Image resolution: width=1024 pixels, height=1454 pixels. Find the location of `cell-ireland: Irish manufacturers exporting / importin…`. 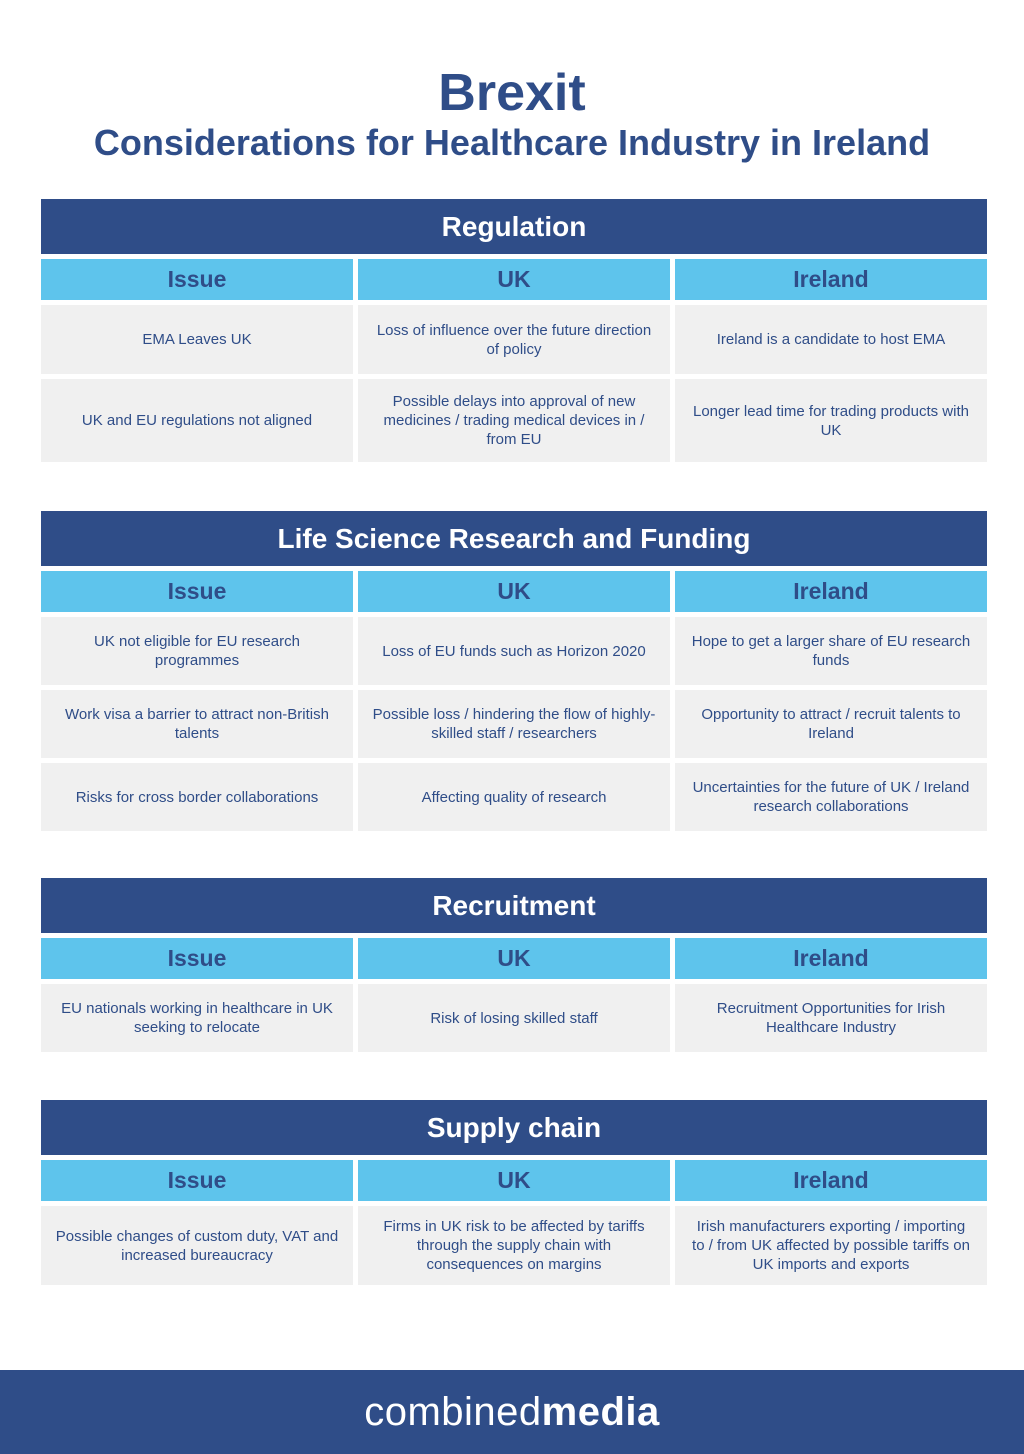

cell-ireland: Irish manufacturers exporting / importin… is located at coordinates (831, 1245).